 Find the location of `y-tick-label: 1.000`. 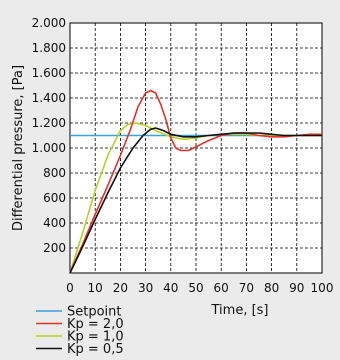

y-tick-label: 1.000 is located at coordinates (49, 148).